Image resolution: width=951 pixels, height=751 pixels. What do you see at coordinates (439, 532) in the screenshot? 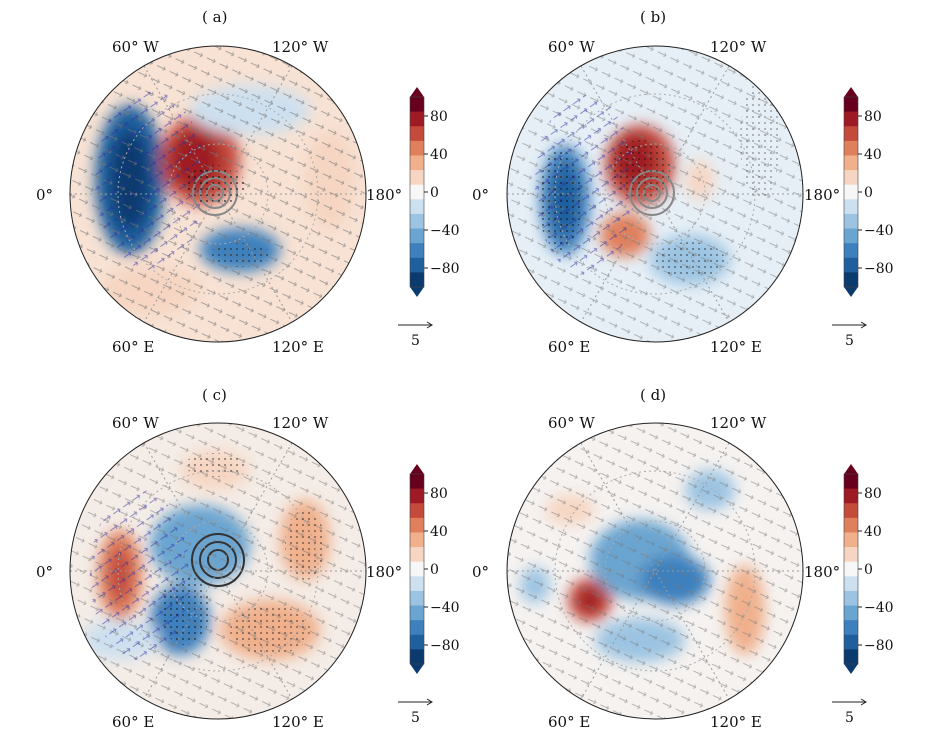
I see `colorbar-c-tick-label: 40` at bounding box center [439, 532].